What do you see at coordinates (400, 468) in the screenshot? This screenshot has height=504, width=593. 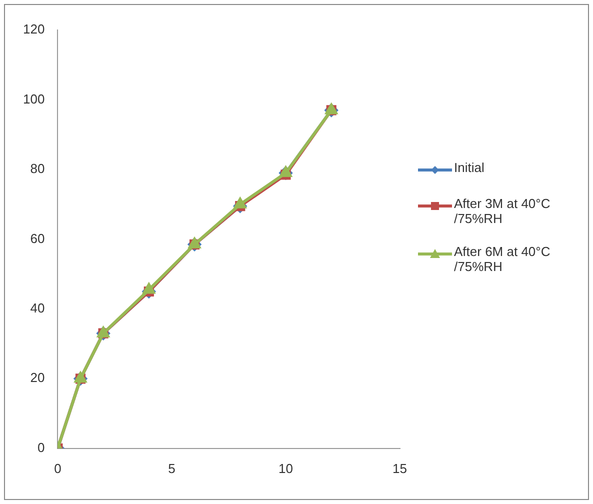 I see `x-tick-label: 15` at bounding box center [400, 468].